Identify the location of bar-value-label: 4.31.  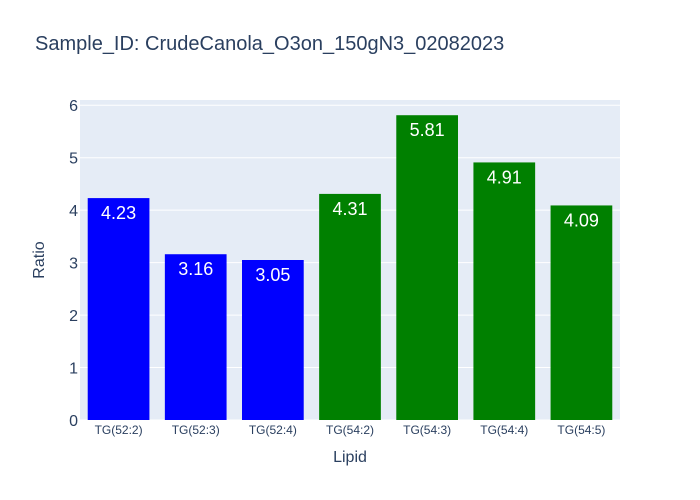
(349, 209).